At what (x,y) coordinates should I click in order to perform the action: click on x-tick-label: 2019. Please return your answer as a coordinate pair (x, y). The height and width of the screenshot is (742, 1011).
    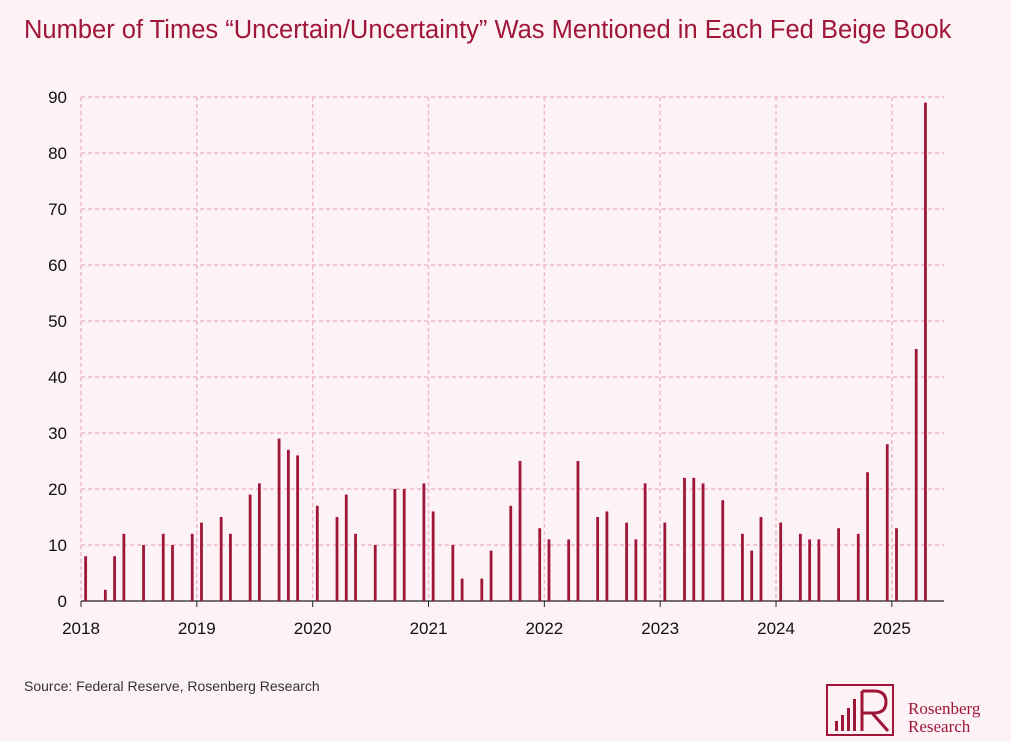
    Looking at the image, I should click on (197, 628).